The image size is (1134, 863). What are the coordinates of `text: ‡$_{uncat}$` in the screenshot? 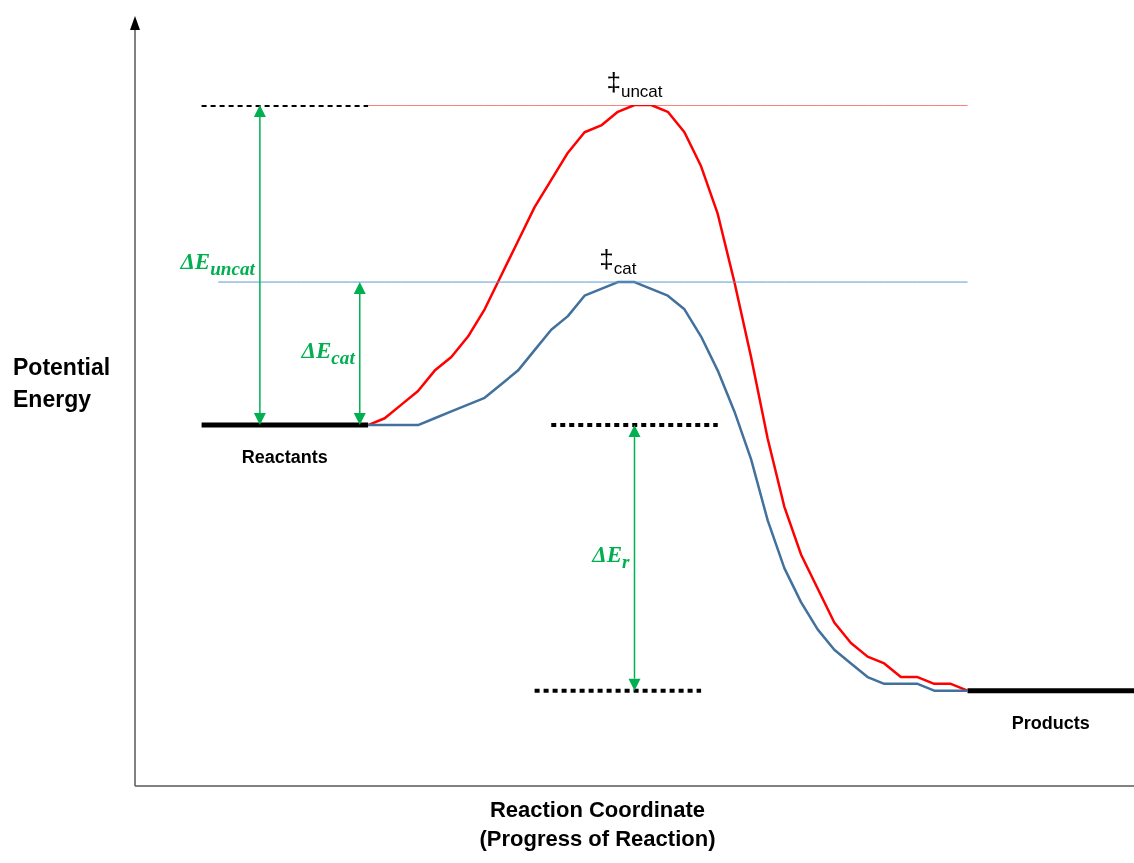 It's located at (634, 85).